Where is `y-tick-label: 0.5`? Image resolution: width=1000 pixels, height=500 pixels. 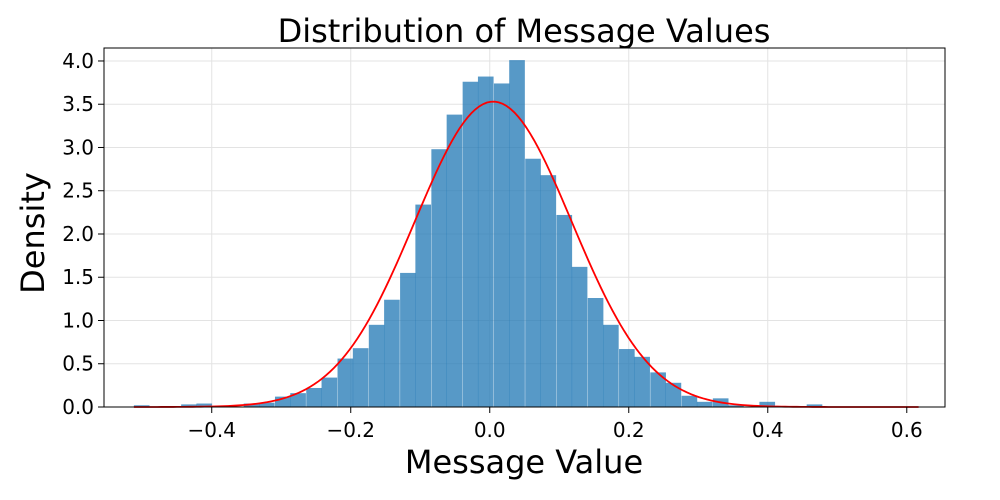
y-tick-label: 0.5 is located at coordinates (78, 364).